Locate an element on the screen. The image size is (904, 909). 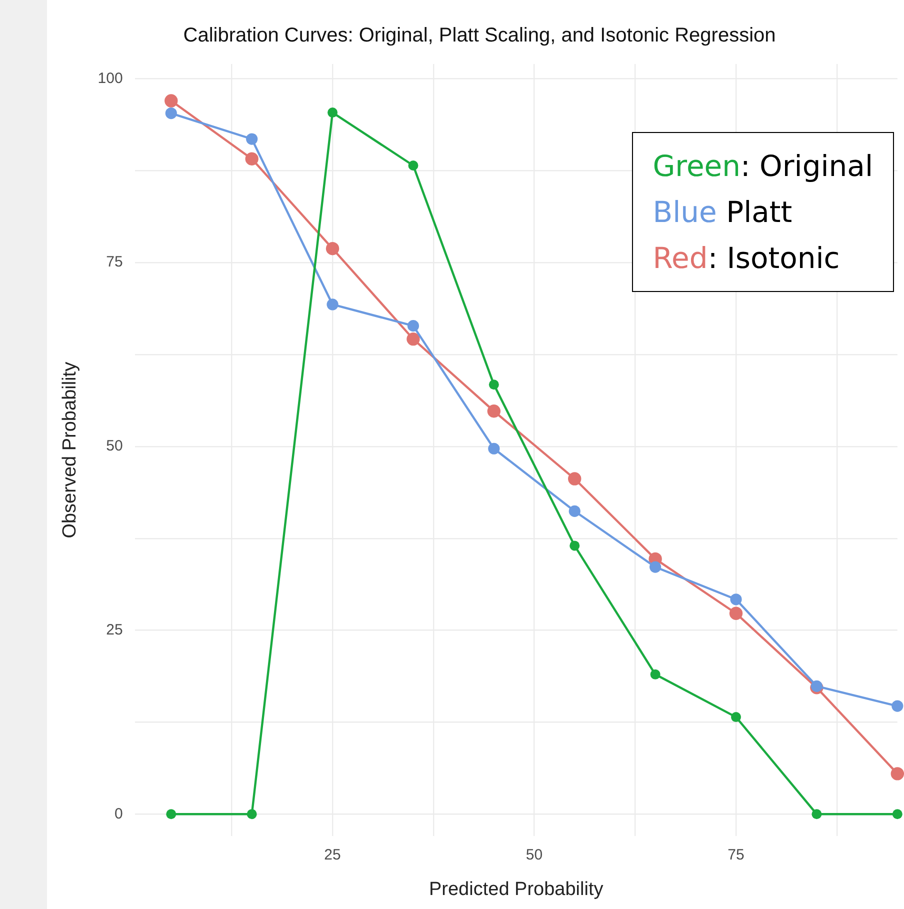
x-tick-label: 50 is located at coordinates (534, 855).